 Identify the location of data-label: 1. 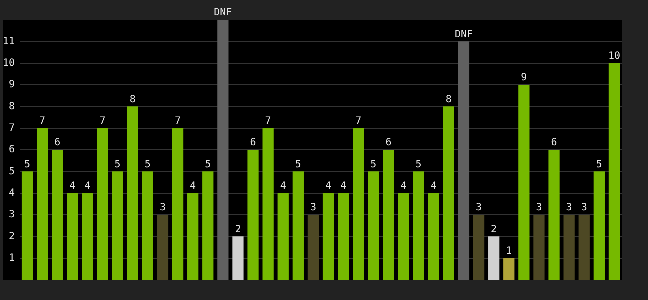
(509, 251).